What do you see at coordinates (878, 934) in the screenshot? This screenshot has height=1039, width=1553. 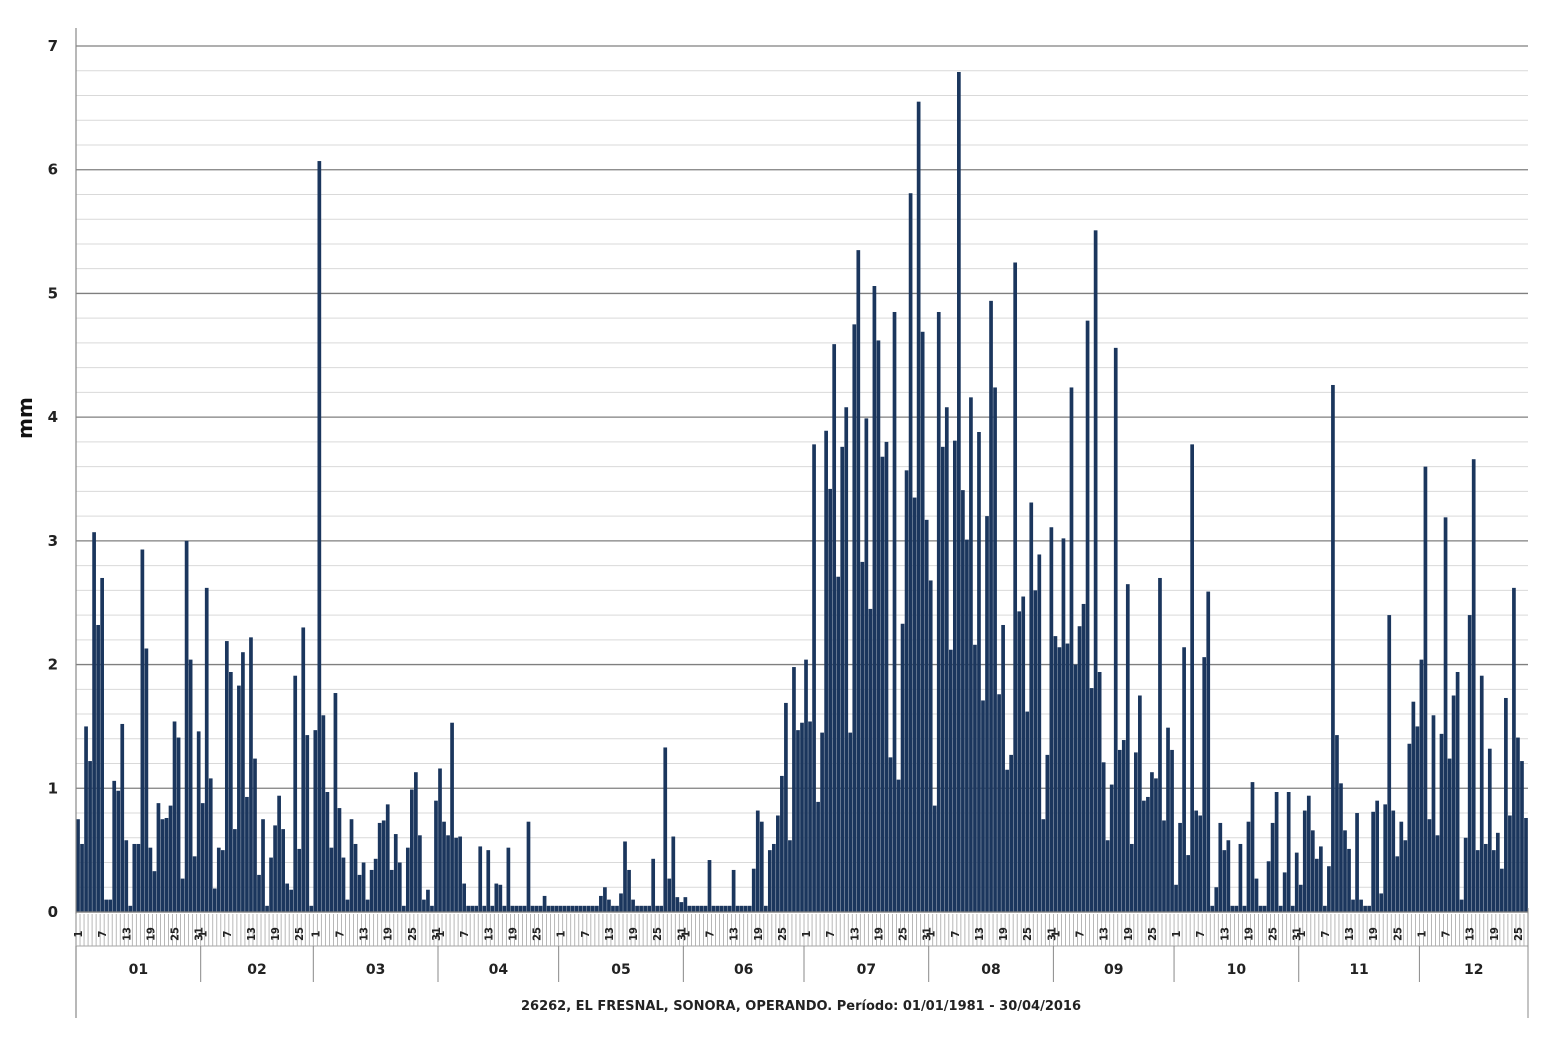 I see `day-tick-label: 19` at bounding box center [878, 934].